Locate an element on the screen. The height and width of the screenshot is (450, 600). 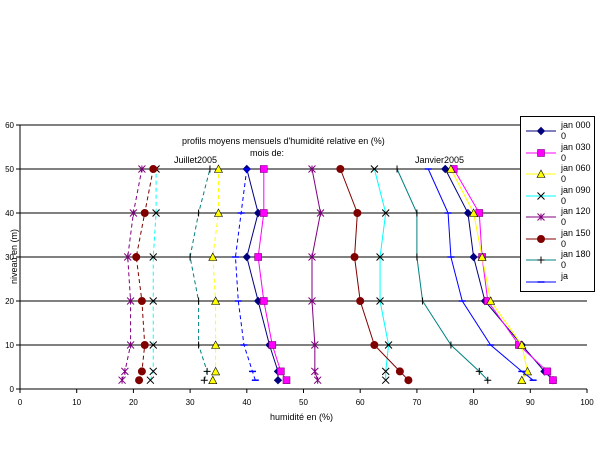
y-tick-label: 60 is located at coordinates (9, 125).